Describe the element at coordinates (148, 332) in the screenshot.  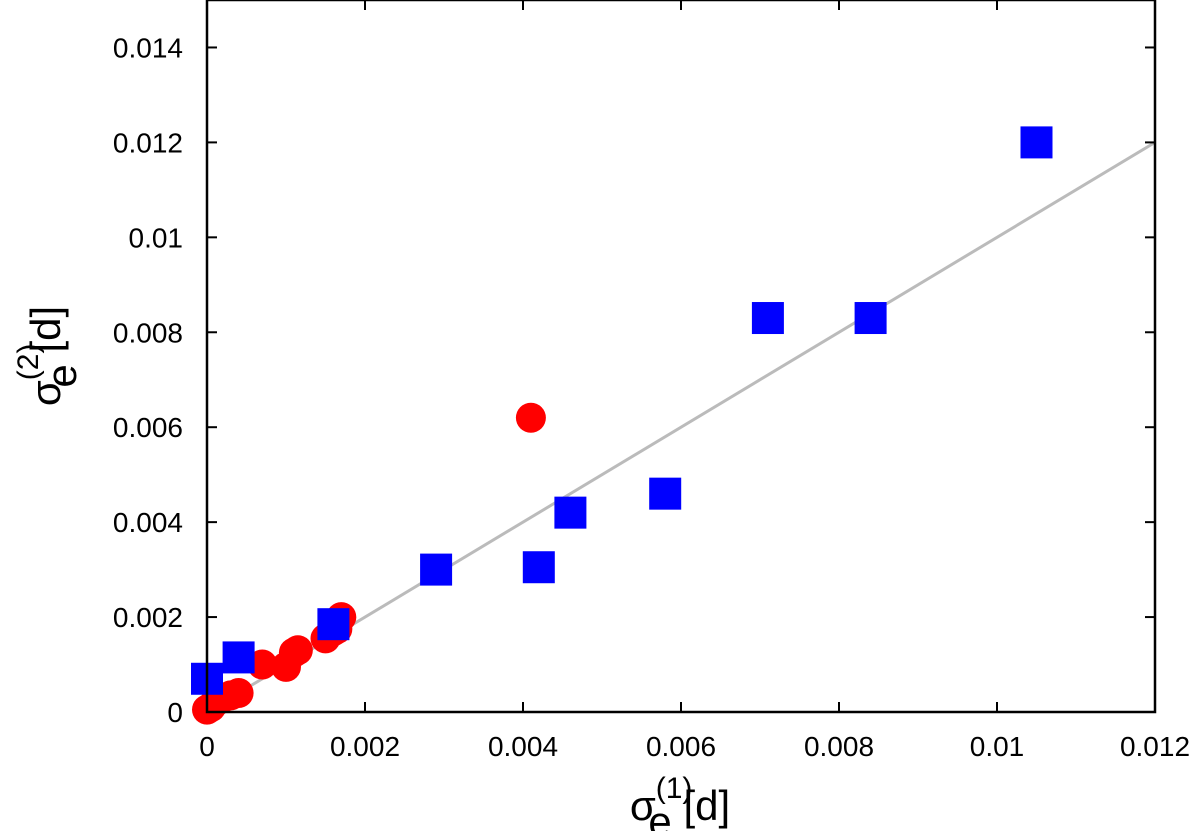
I see `y-tick-label: 0.008` at that location.